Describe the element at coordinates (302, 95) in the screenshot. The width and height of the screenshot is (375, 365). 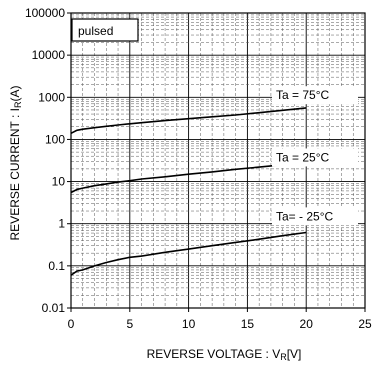
I see `series-label: Ta = 75°C` at that location.